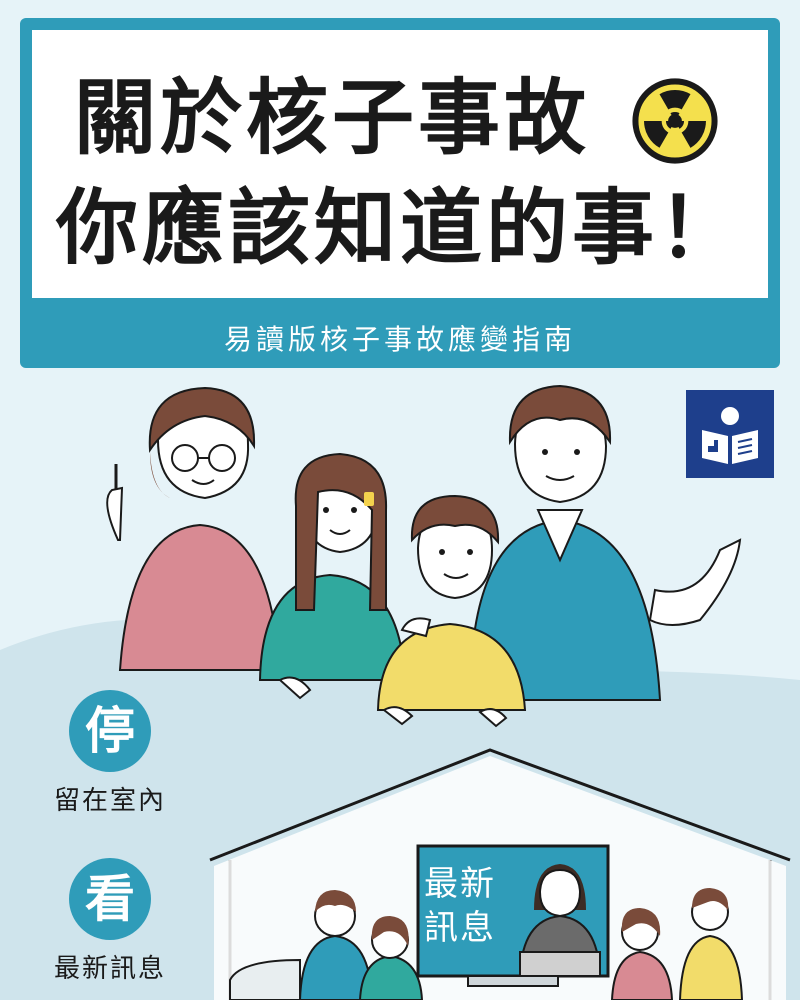 The width and height of the screenshot is (800, 1000). I want to click on action-label-stay-indoors: 留在室內, so click(109, 801).